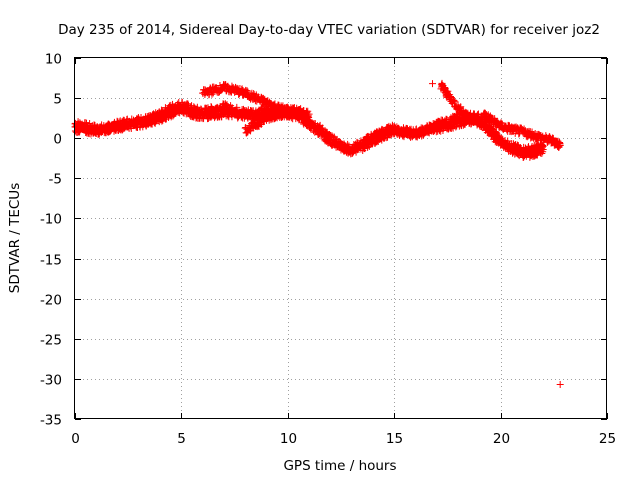 This screenshot has width=640, height=480. I want to click on y-tick-label: 5, so click(57, 100).